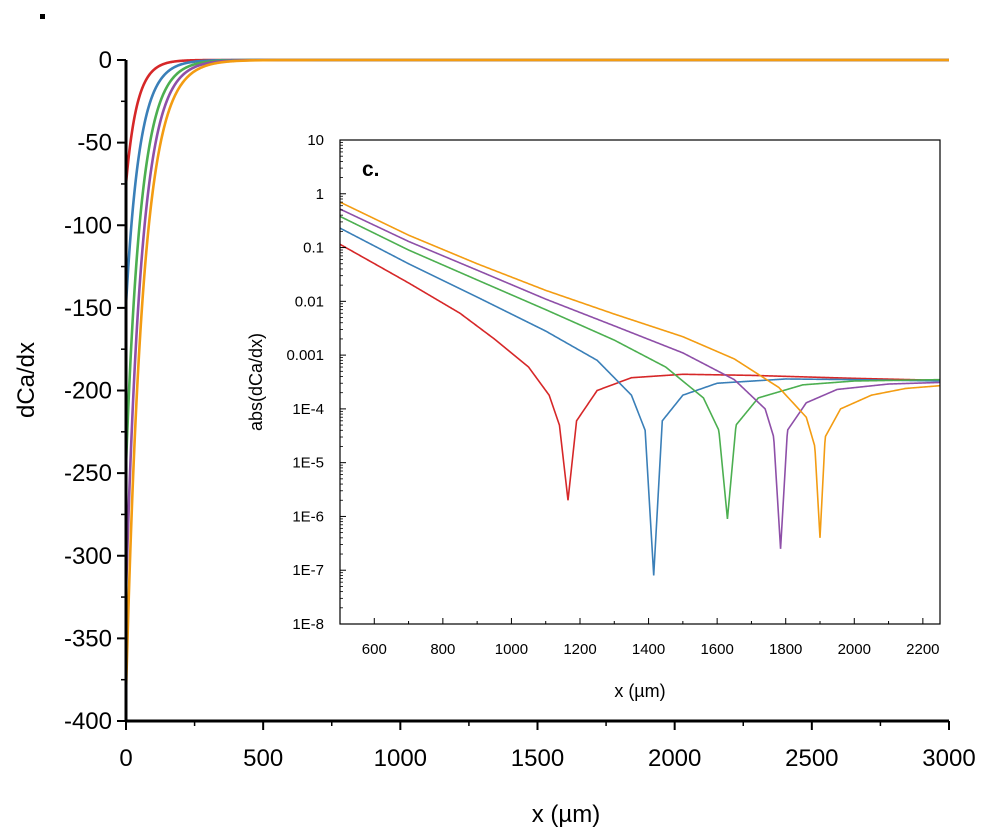  I want to click on inset-y-axis-label: abs(dCa/dx), so click(256, 382).